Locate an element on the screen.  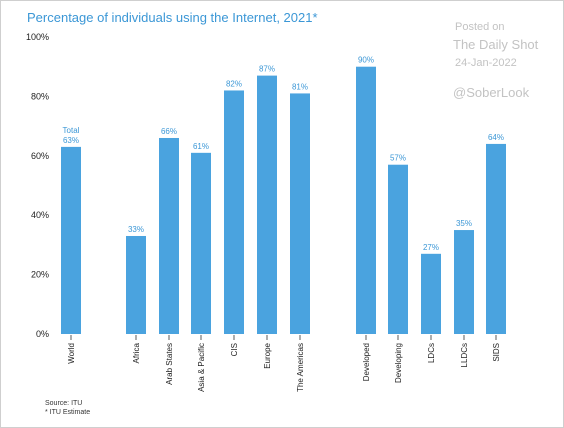
x-tick-label: World is located at coordinates (71, 353).